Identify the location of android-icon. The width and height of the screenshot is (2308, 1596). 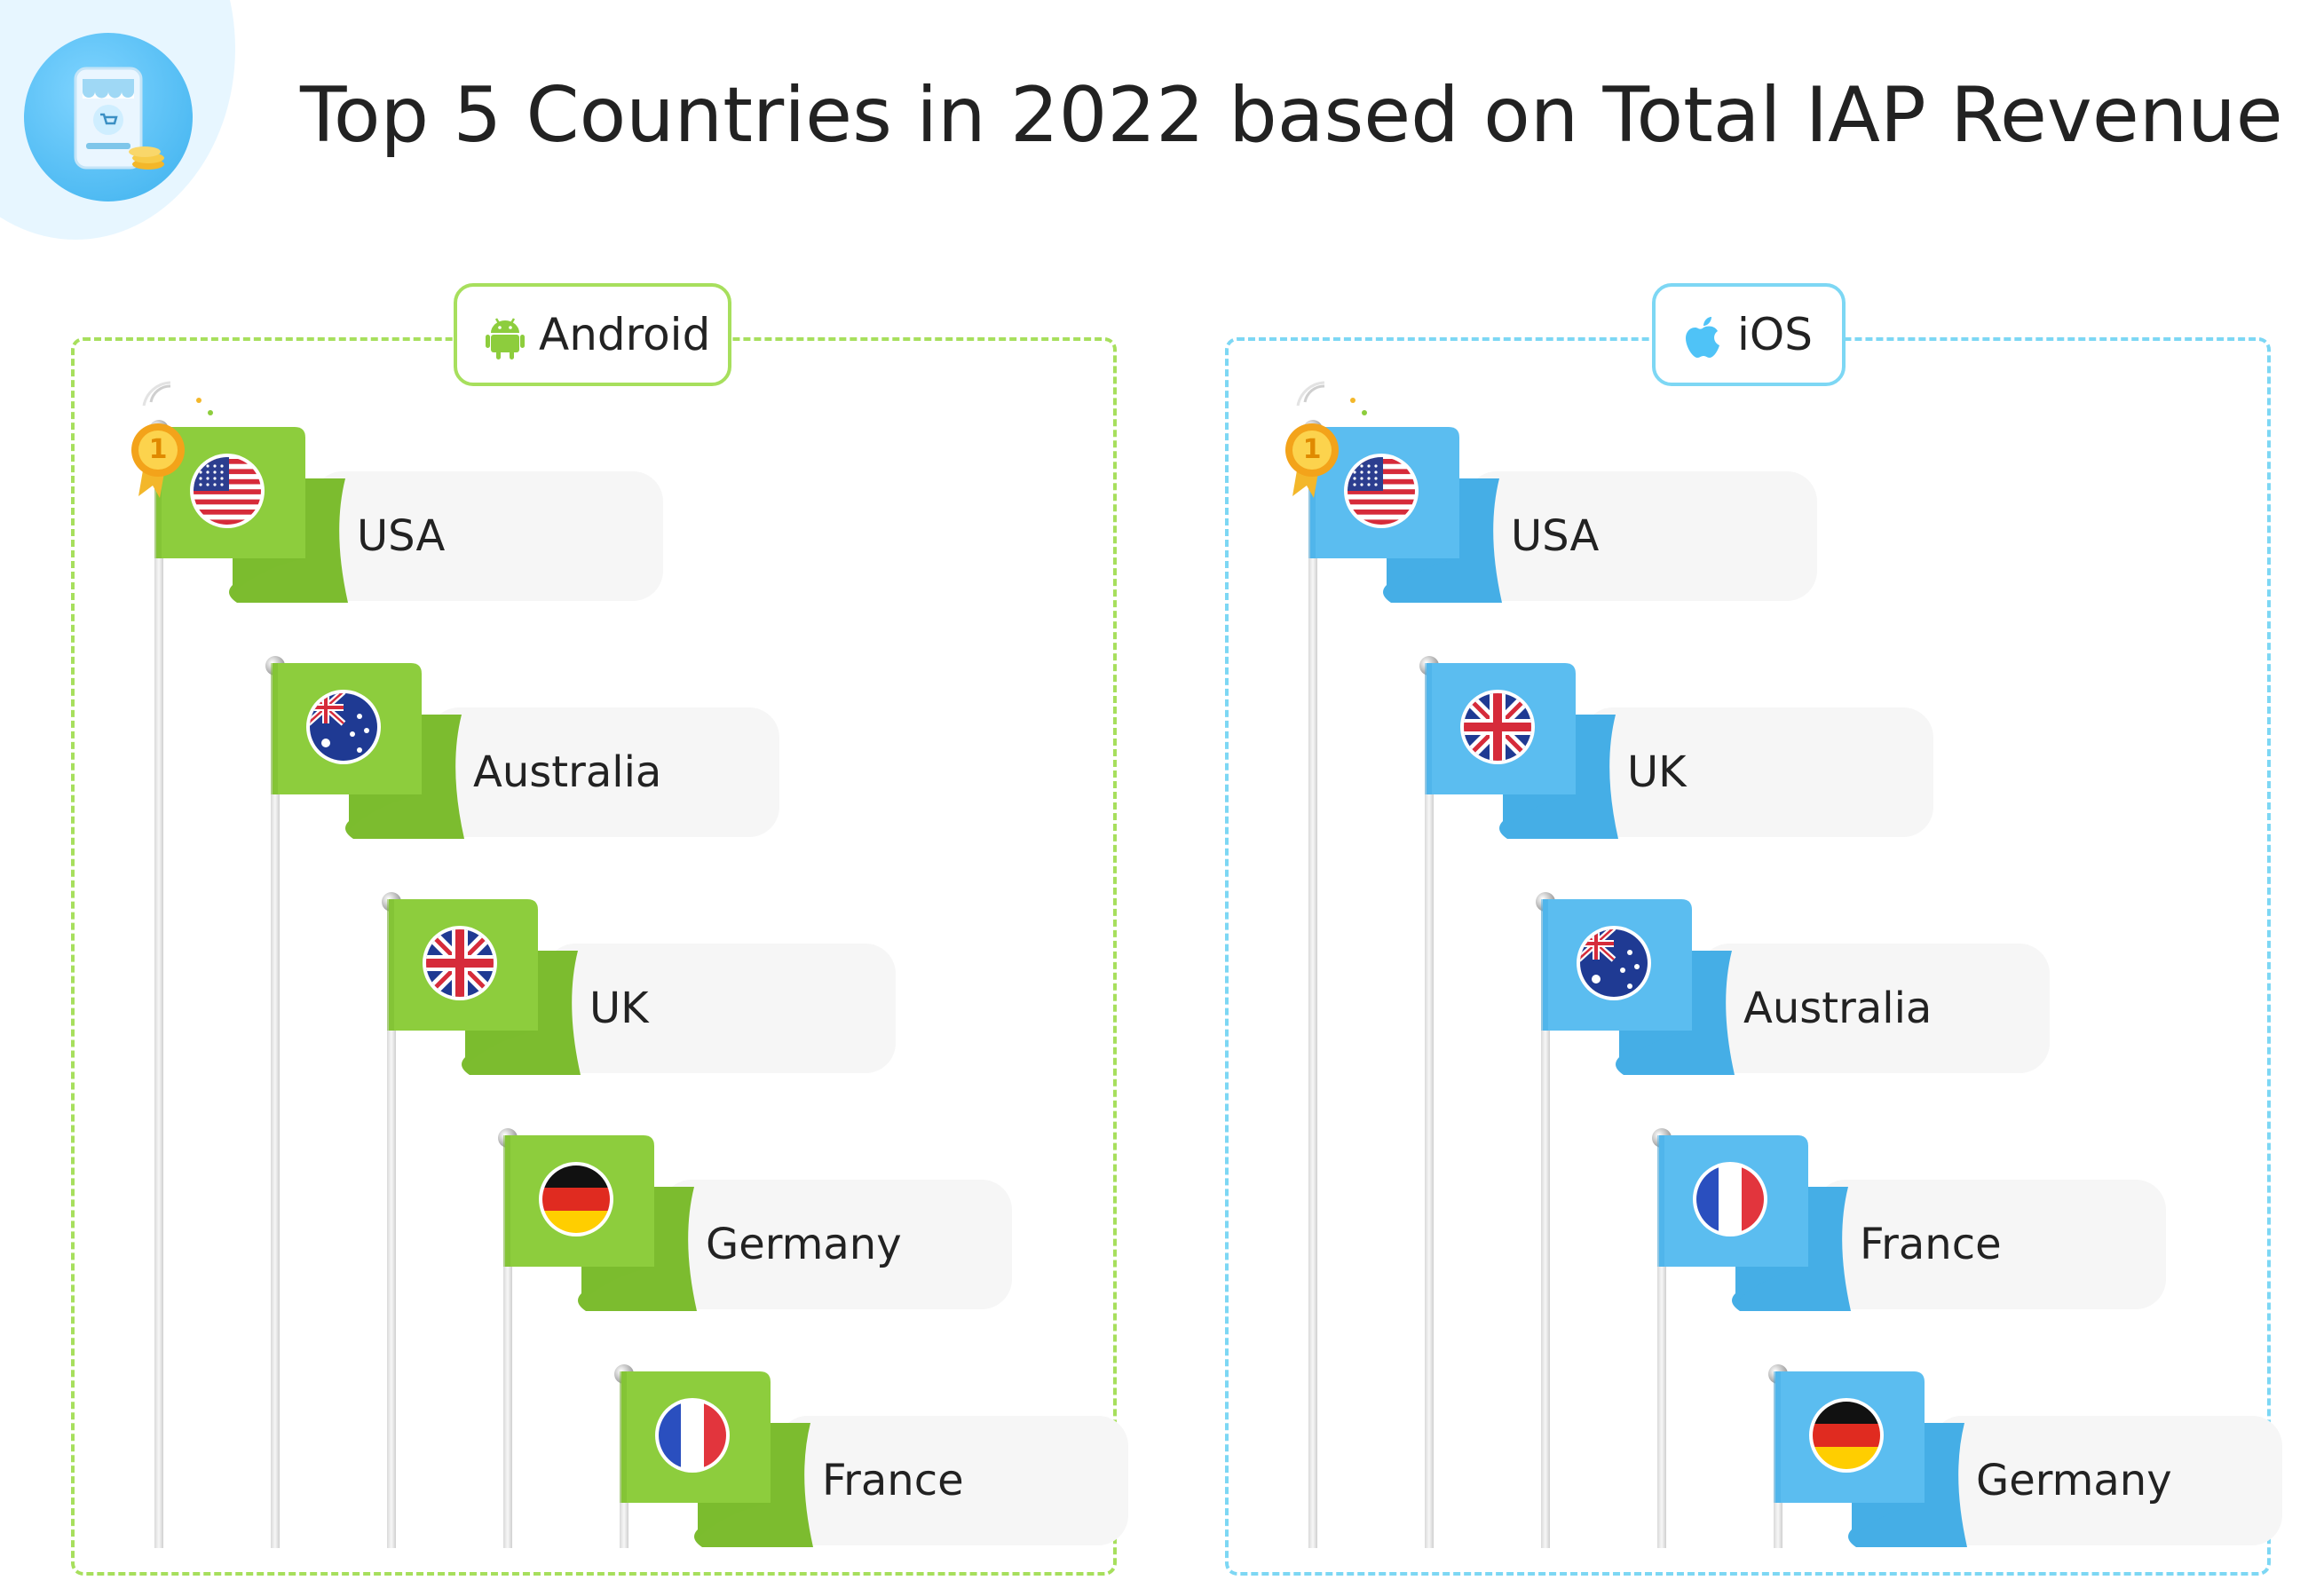
(505, 338).